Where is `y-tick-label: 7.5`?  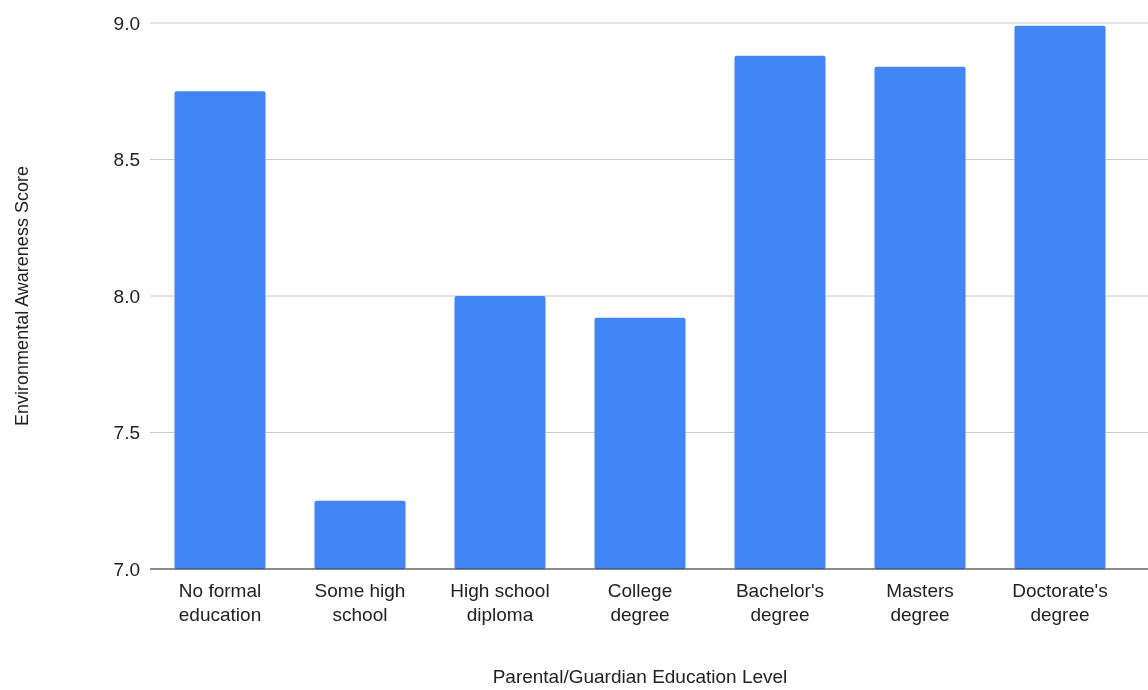 y-tick-label: 7.5 is located at coordinates (126, 433).